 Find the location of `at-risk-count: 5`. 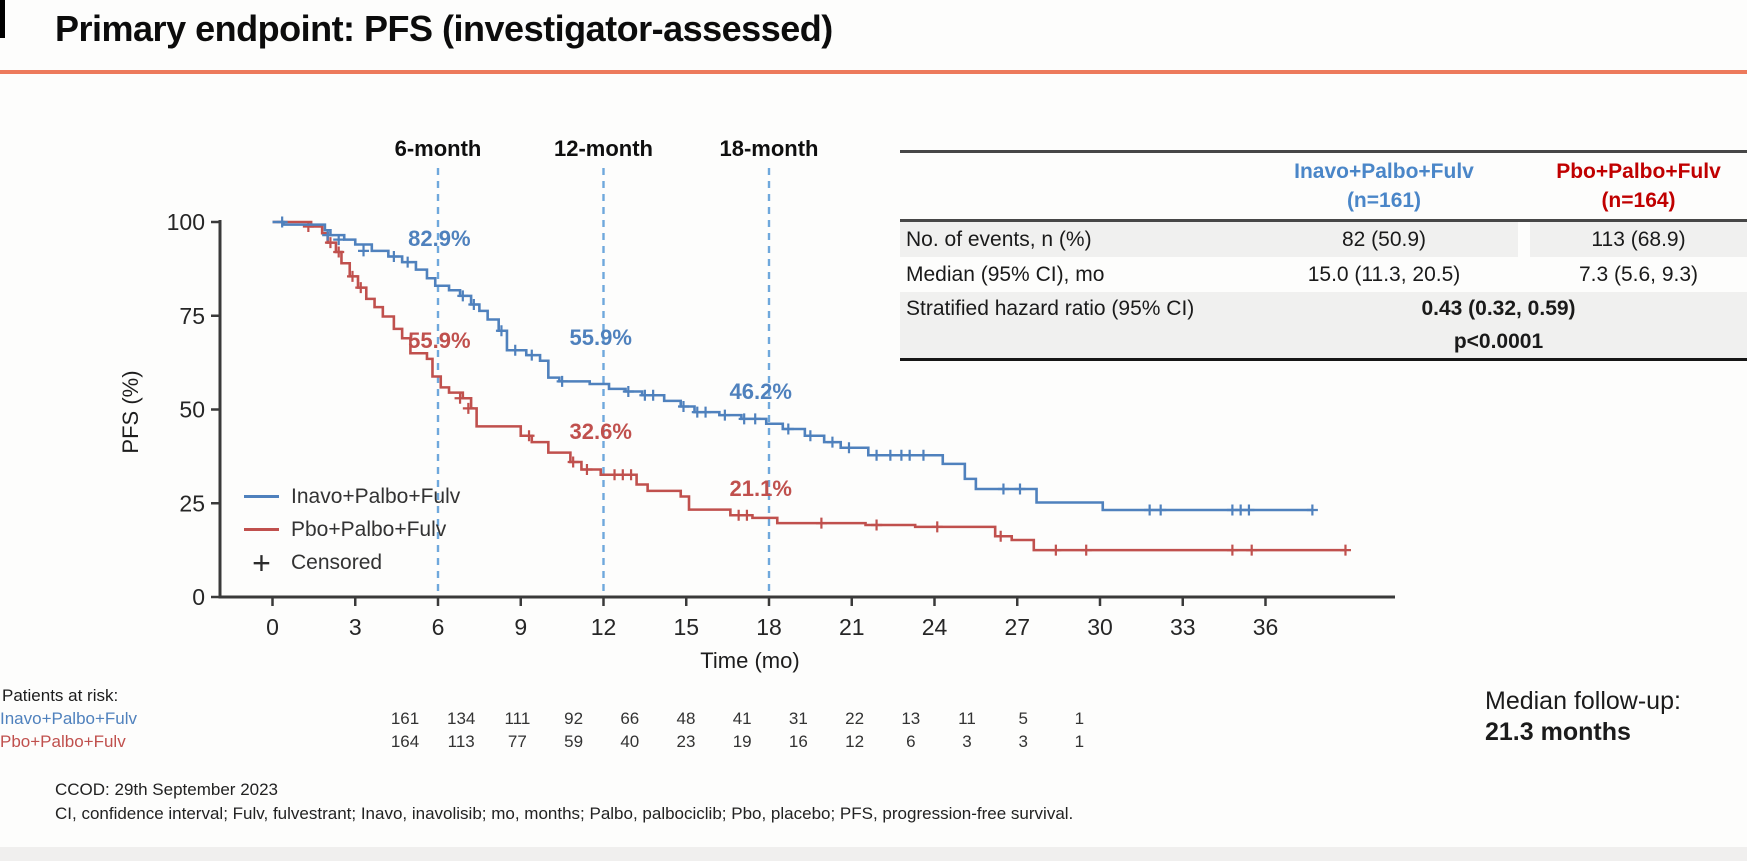

at-risk-count: 5 is located at coordinates (1023, 718).